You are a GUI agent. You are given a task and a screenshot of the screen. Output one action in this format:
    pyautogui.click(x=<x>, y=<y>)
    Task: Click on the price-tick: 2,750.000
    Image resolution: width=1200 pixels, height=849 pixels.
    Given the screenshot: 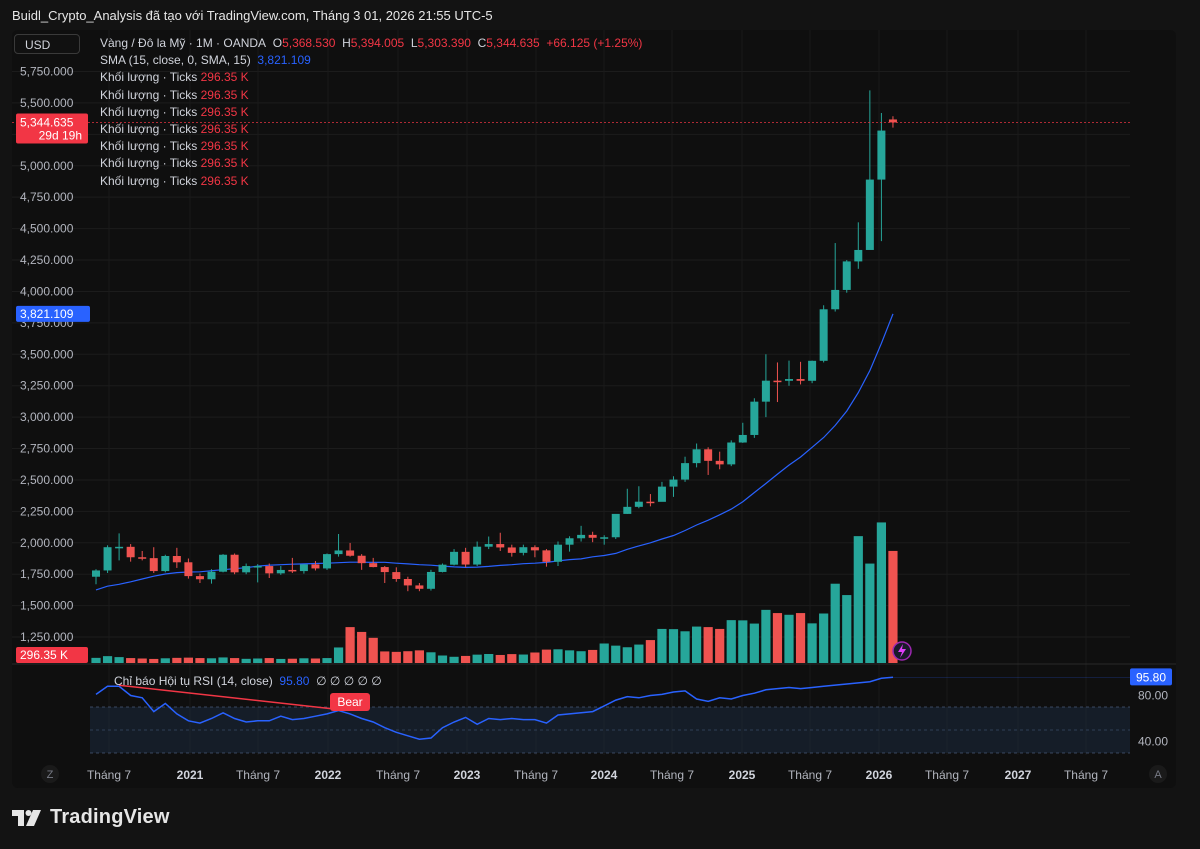 What is the action you would take?
    pyautogui.click(x=47, y=449)
    